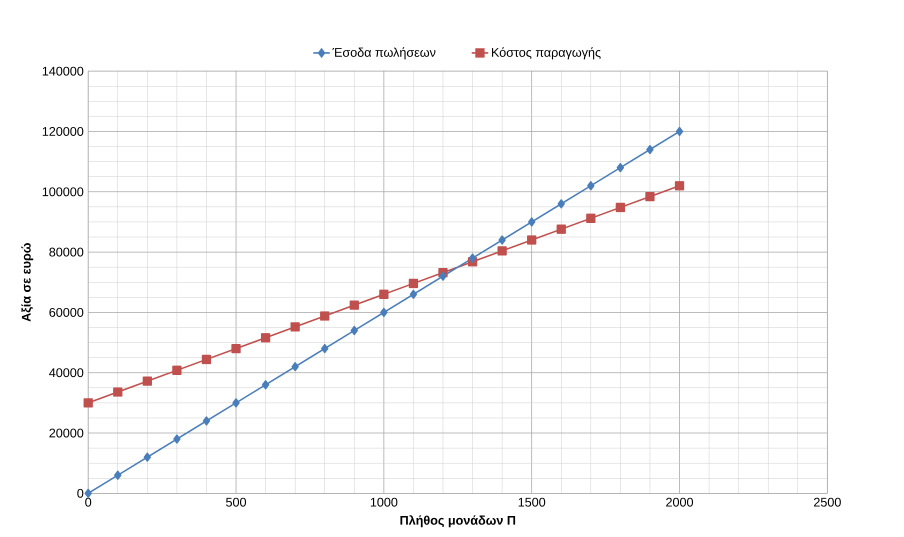  What do you see at coordinates (384, 53) in the screenshot?
I see `legend-label: Έσοδα πωλήσεων` at bounding box center [384, 53].